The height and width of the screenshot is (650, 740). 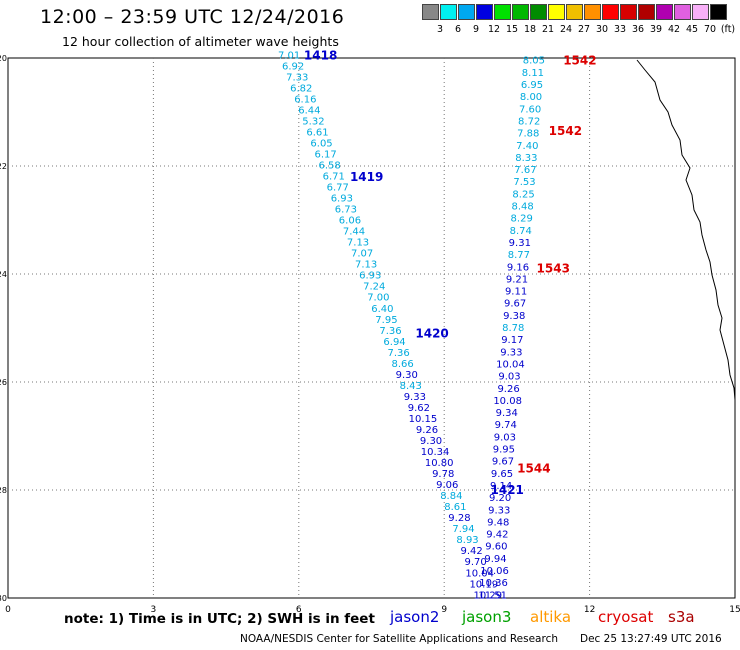 What do you see at coordinates (467, 540) in the screenshot?
I see `jason2-track-wave-height: 8.93` at bounding box center [467, 540].